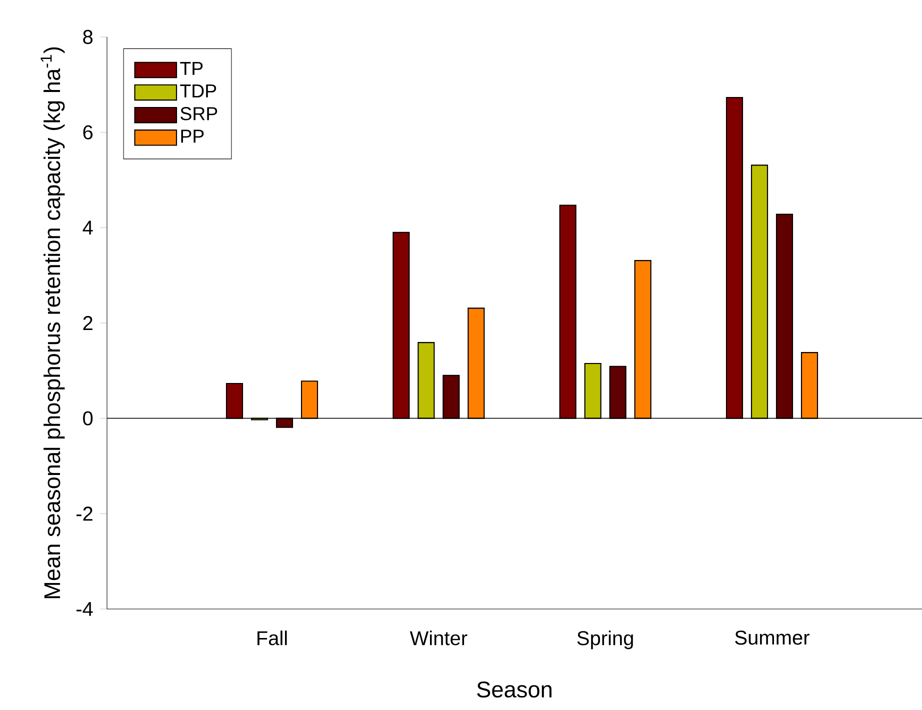 The width and height of the screenshot is (922, 710). I want to click on y-axis-title: Mean seasonal phosphorus retention capacity (kg ha$^{-1}$), so click(52, 322).